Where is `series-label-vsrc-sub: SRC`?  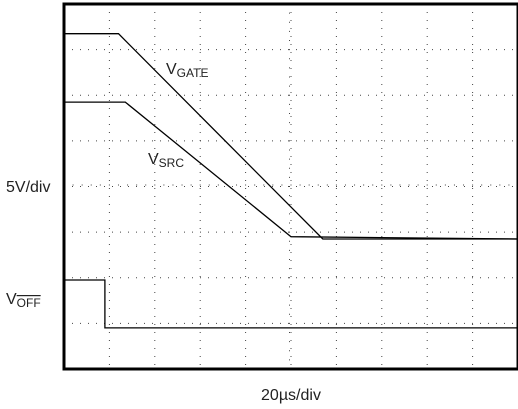 series-label-vsrc-sub: SRC is located at coordinates (172, 163).